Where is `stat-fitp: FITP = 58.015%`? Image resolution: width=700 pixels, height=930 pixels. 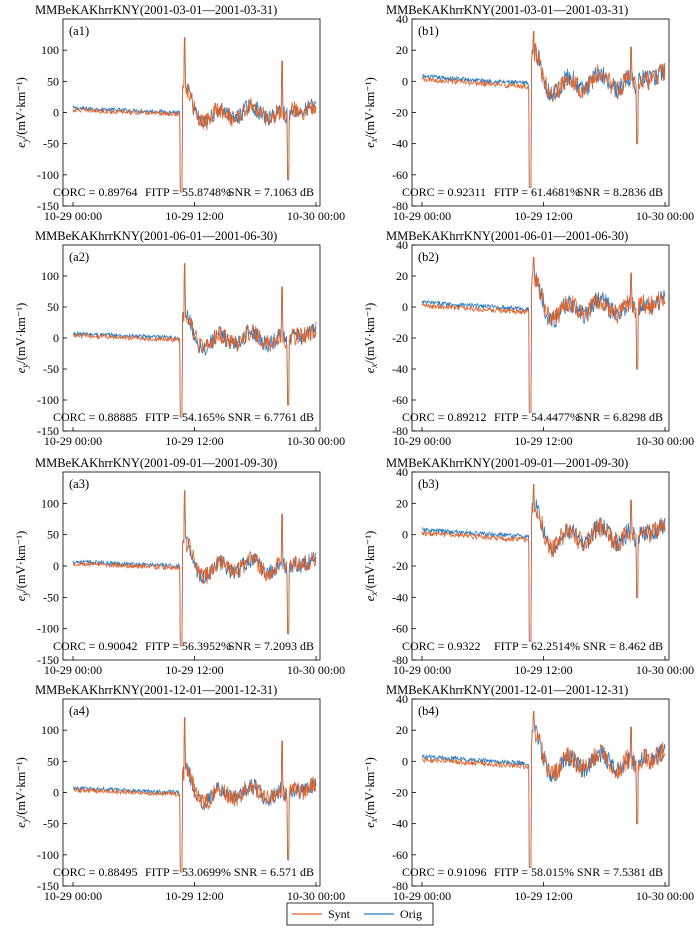
stat-fitp: FITP = 58.015% is located at coordinates (534, 872).